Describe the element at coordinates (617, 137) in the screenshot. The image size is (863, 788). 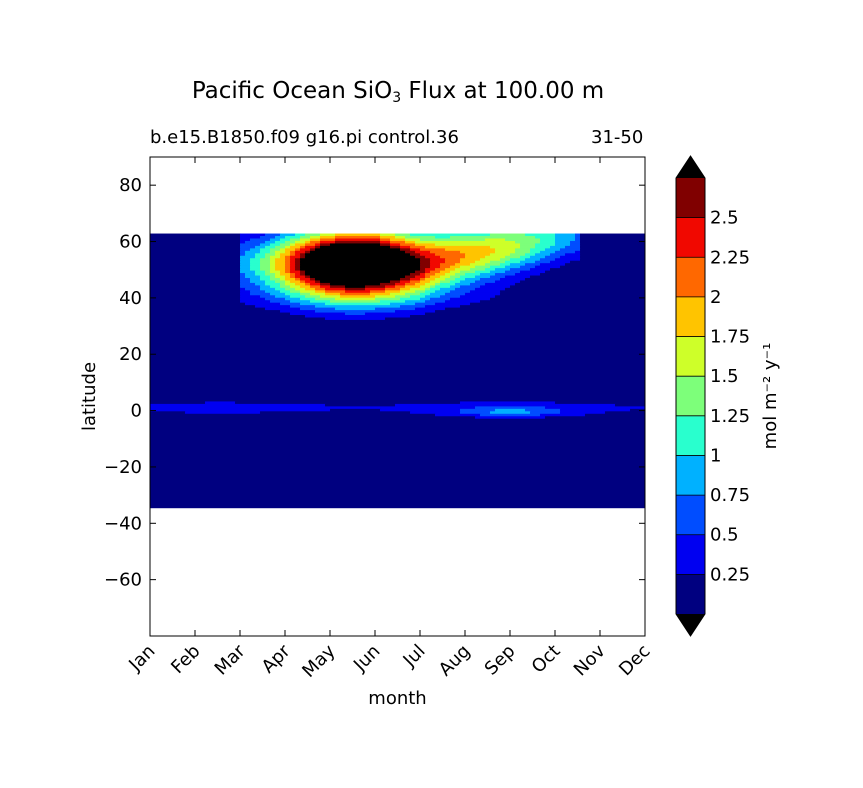
I see `chart-subtitle-right: 31-50` at that location.